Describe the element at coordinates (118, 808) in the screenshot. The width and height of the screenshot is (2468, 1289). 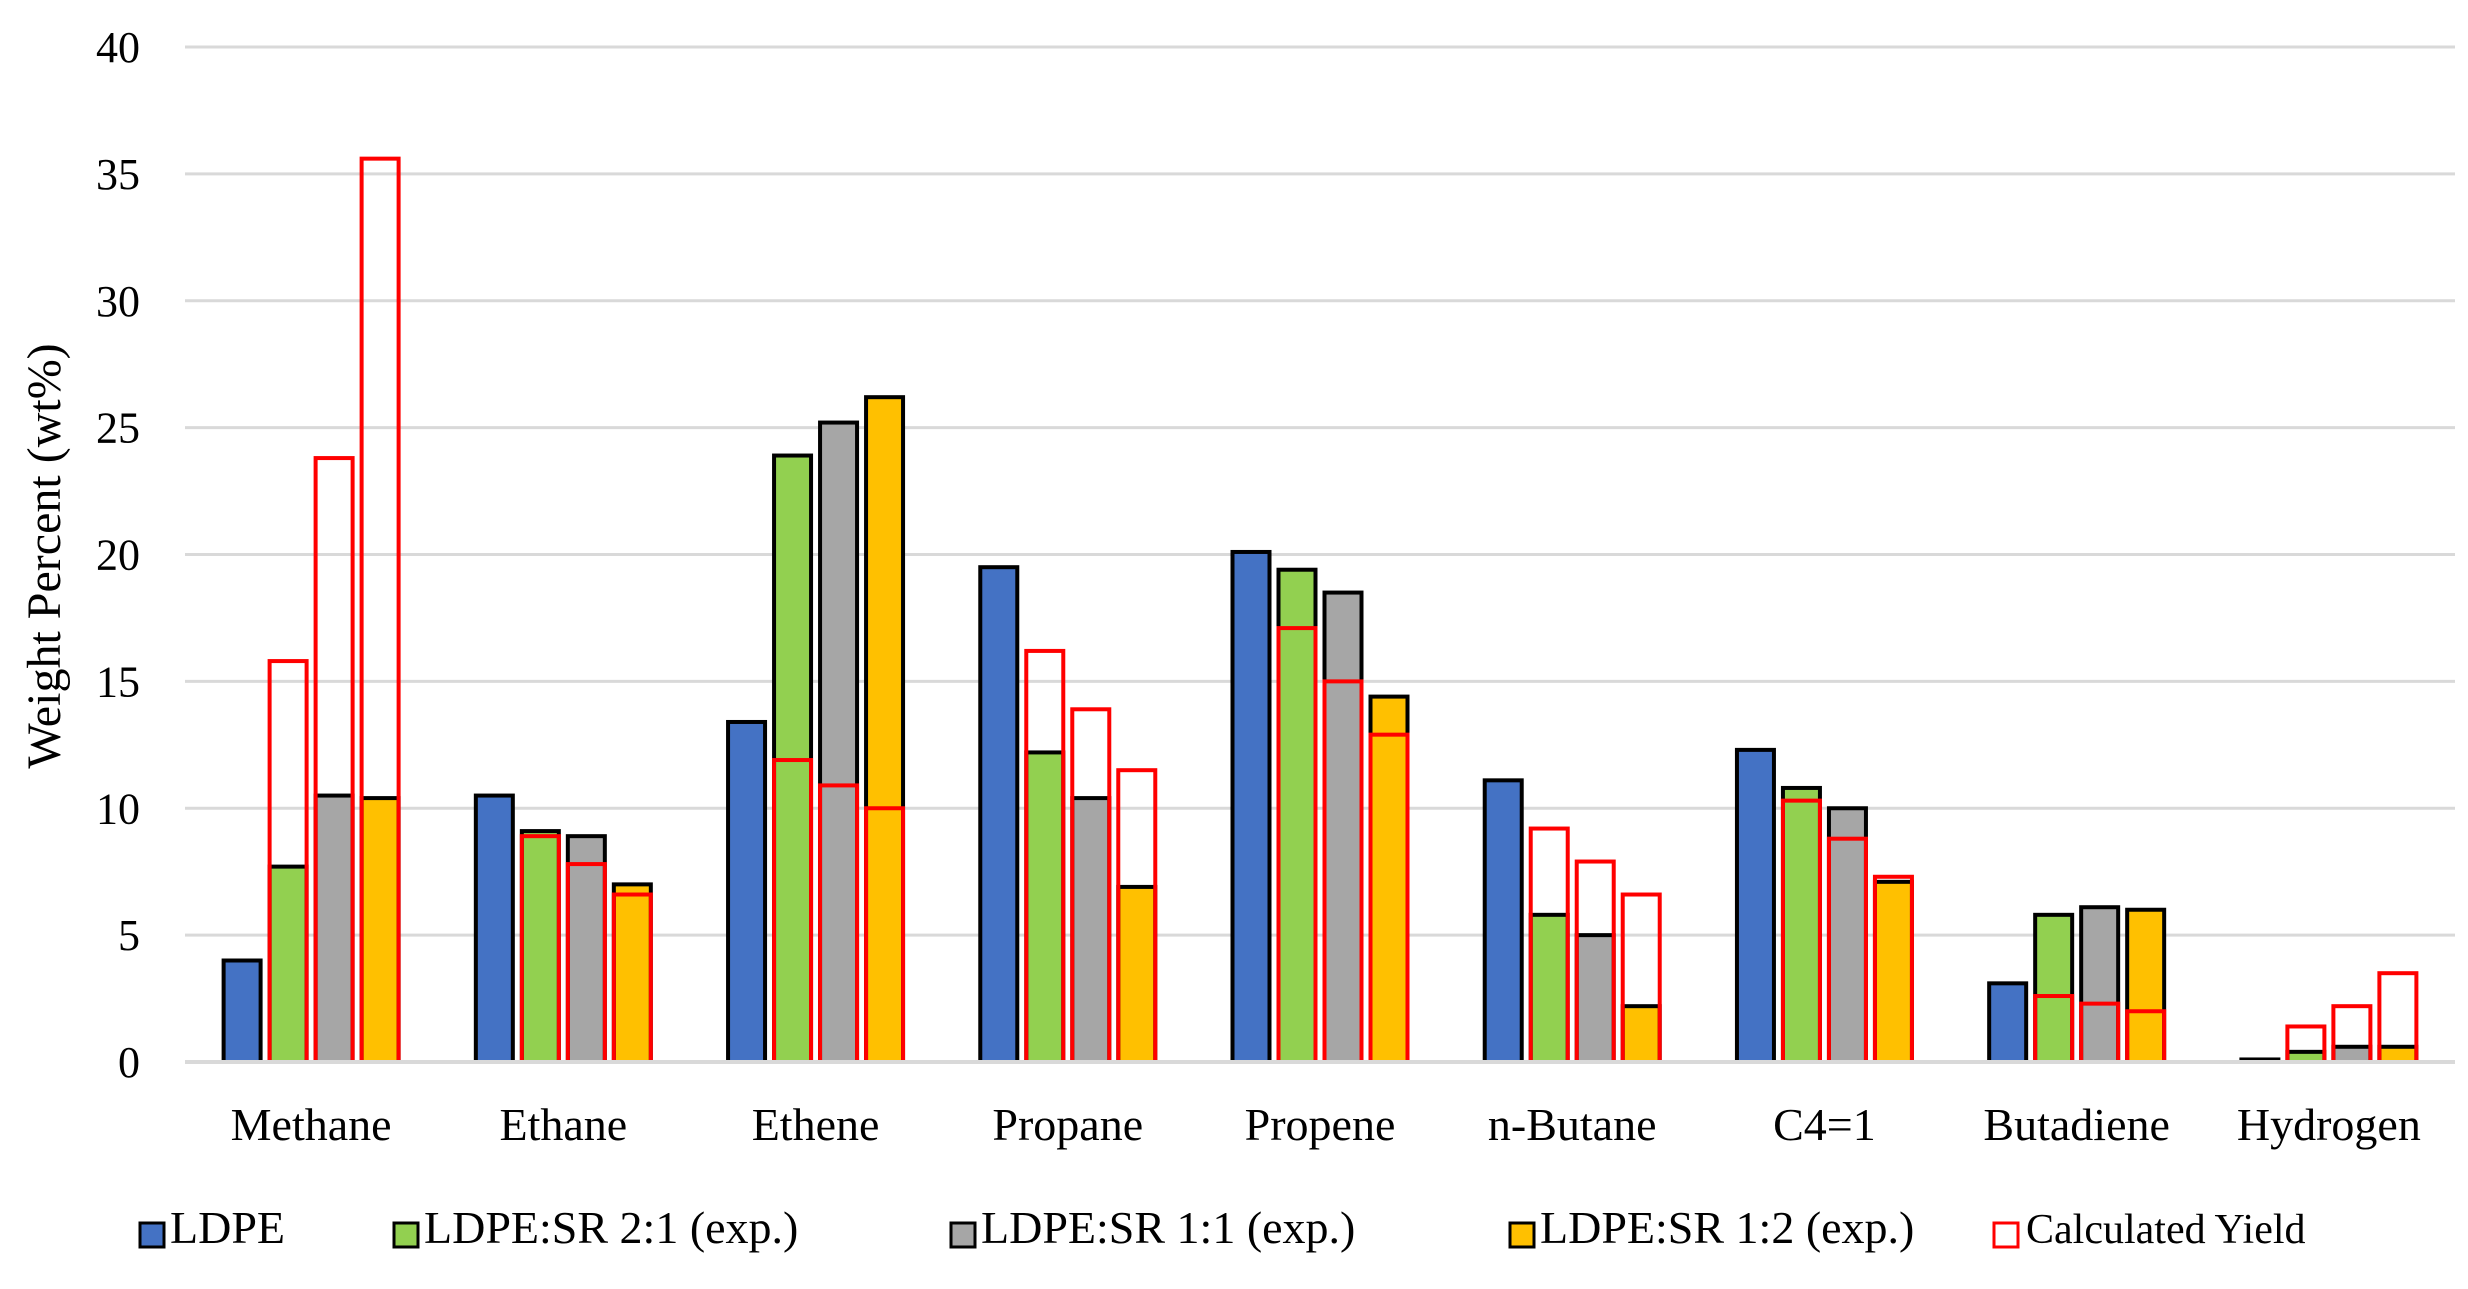
I see `y-tick-label: 10` at that location.